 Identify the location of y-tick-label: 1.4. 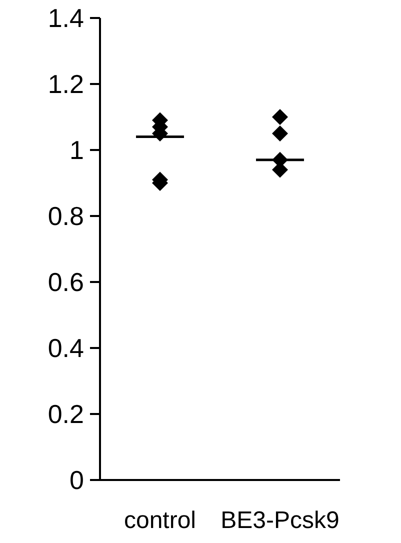
(66, 18).